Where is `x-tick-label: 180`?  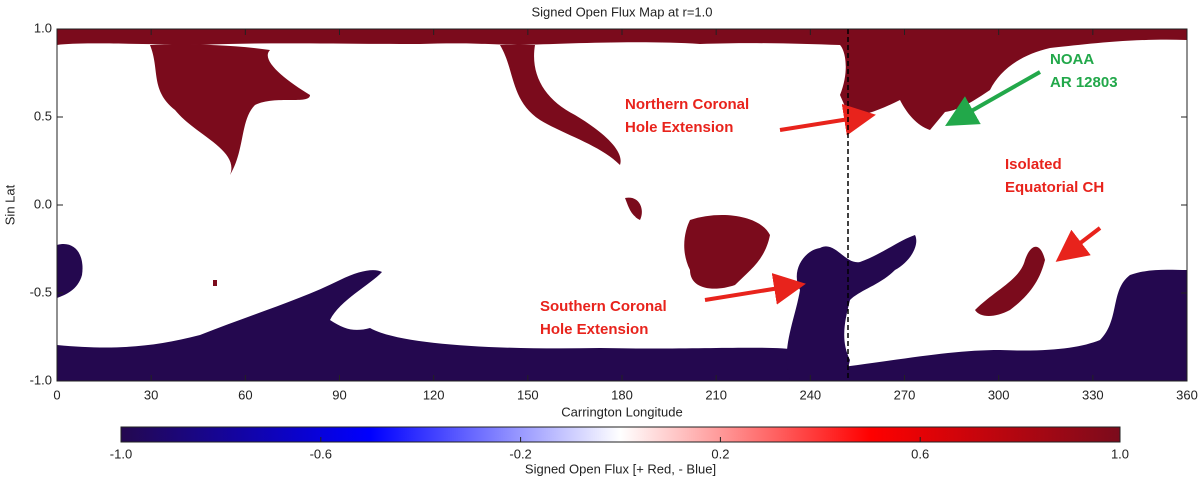
x-tick-label: 180 is located at coordinates (622, 394).